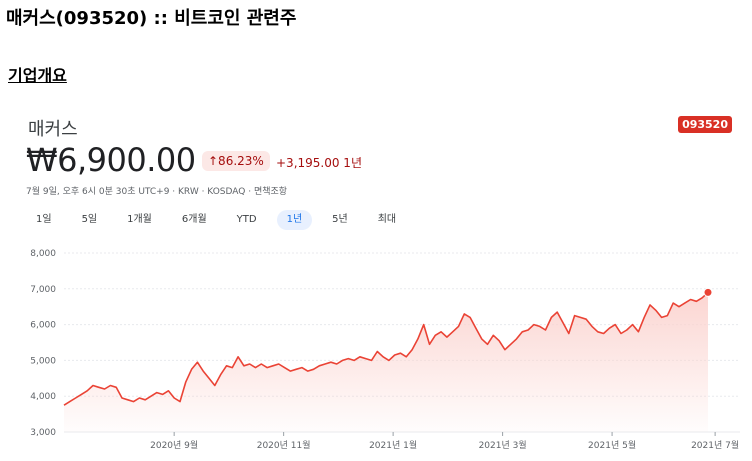 The image size is (752, 461). What do you see at coordinates (503, 445) in the screenshot?
I see `x-tick-label: 2021년 3월` at bounding box center [503, 445].